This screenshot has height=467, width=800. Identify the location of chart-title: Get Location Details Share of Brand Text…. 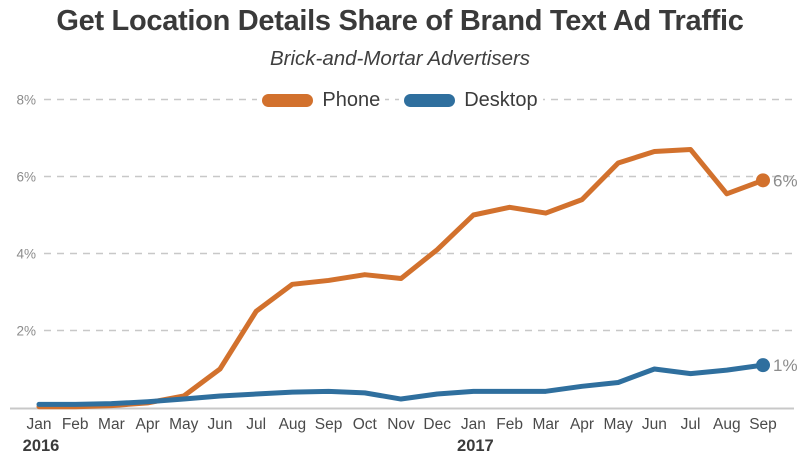
(400, 21).